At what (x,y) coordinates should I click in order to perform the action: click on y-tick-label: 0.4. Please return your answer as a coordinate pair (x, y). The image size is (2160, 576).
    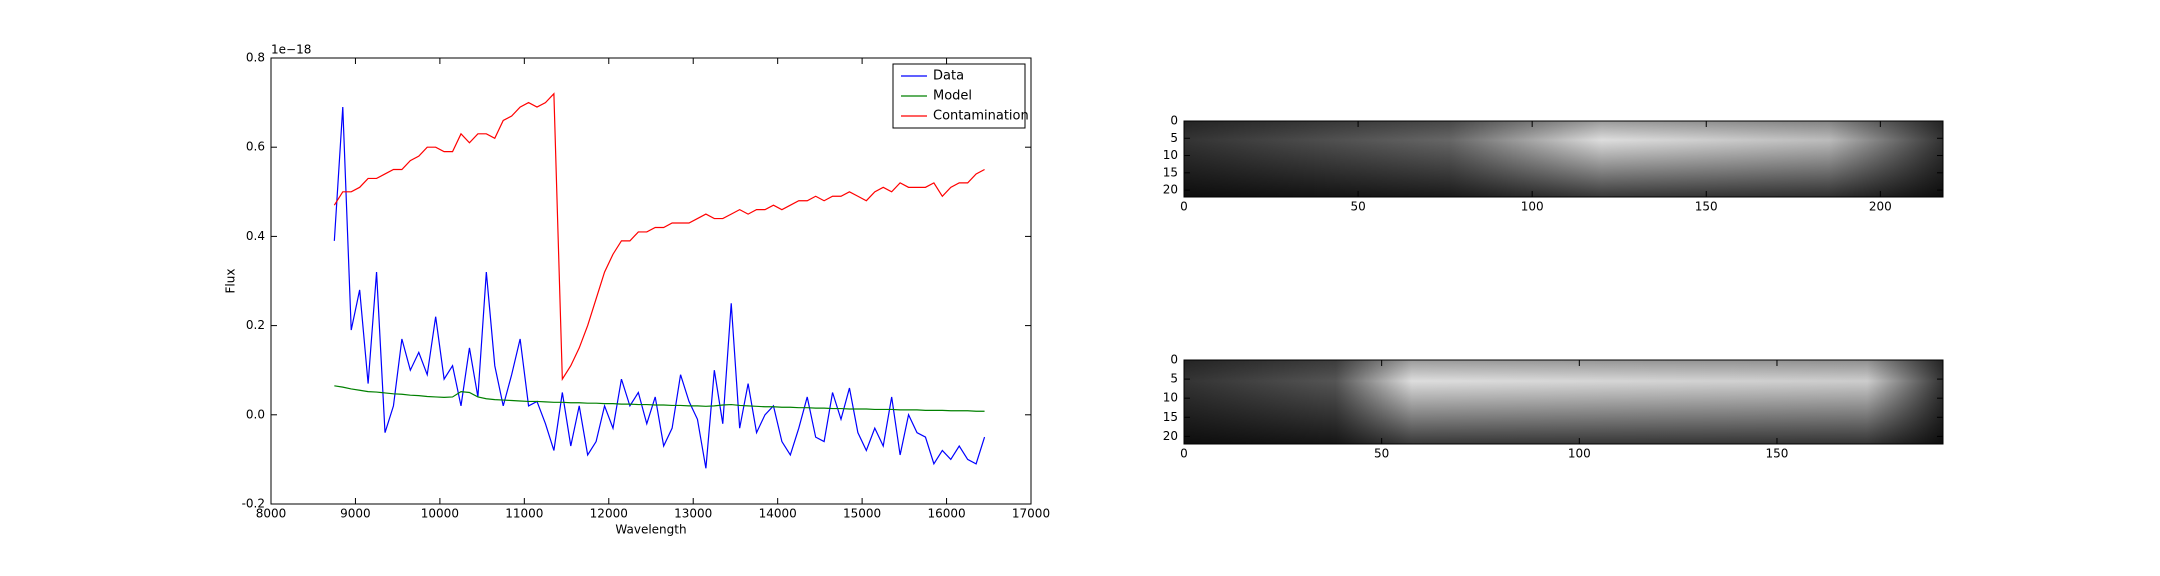
    Looking at the image, I should click on (255, 236).